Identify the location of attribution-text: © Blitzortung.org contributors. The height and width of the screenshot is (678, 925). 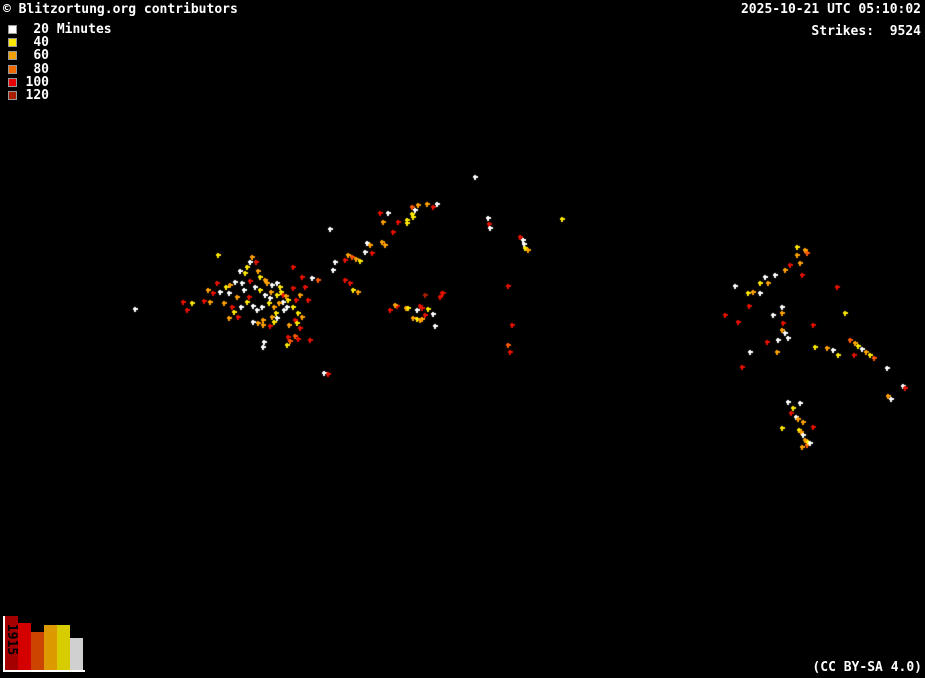
(120, 9).